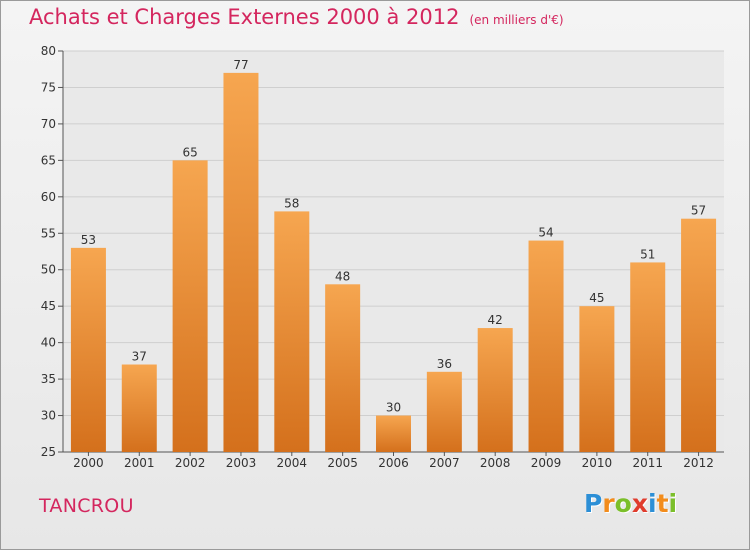 This screenshot has width=750, height=550. I want to click on logo-letter: x, so click(639, 503).